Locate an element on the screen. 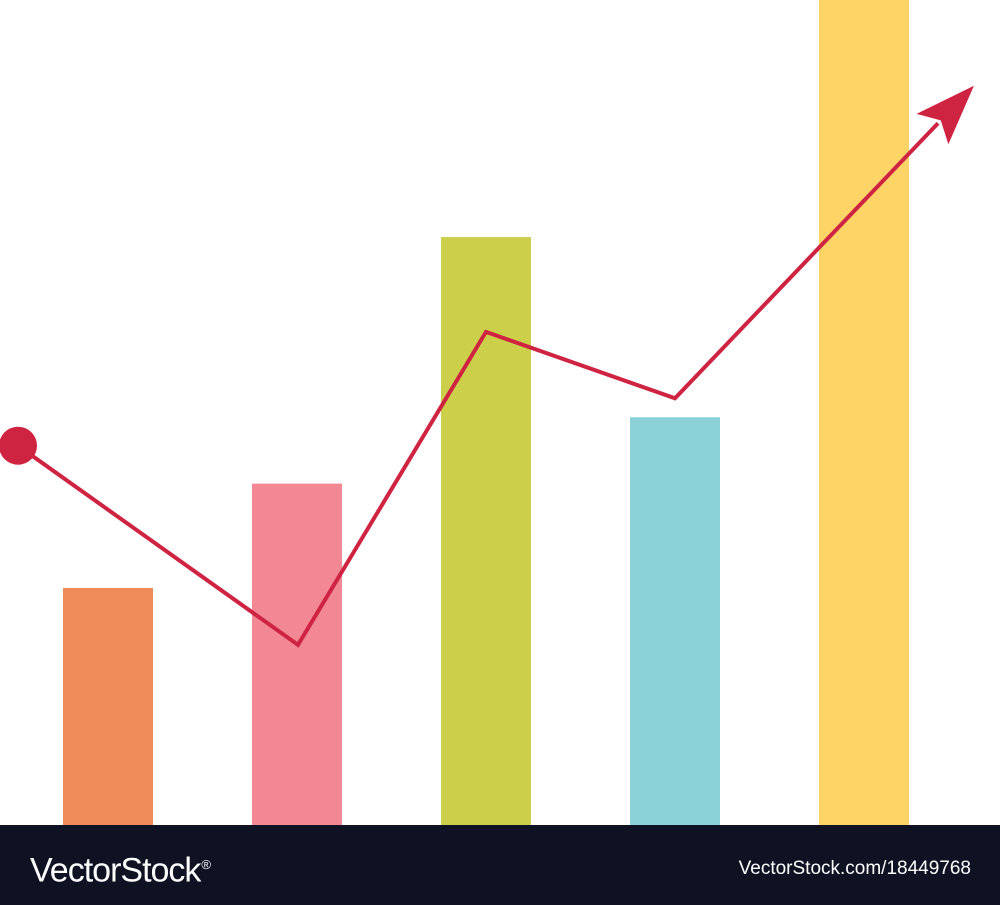  vectorstock-logo: VectorStock® is located at coordinates (120, 867).